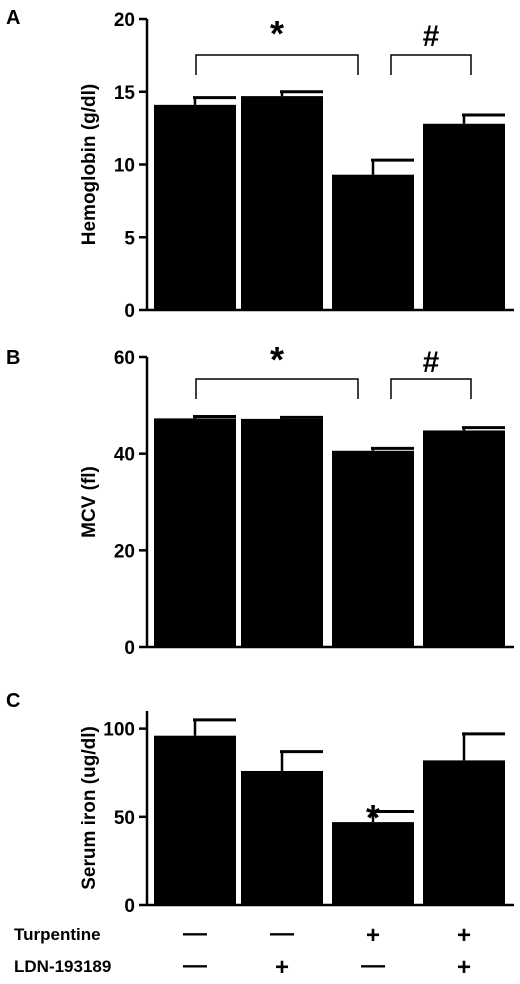 The image size is (520, 984). Describe the element at coordinates (125, 93) in the screenshot. I see `y-tick-label: 15` at that location.